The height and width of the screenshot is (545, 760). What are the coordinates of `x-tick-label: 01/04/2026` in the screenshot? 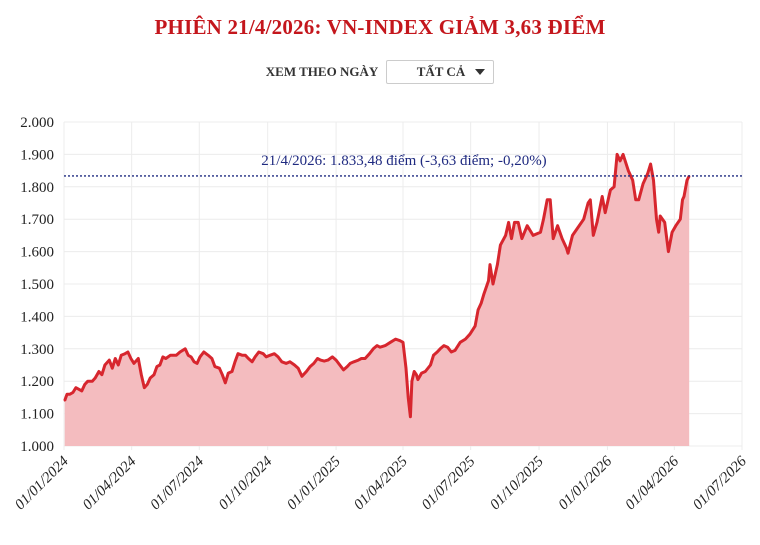 It's located at (653, 483).